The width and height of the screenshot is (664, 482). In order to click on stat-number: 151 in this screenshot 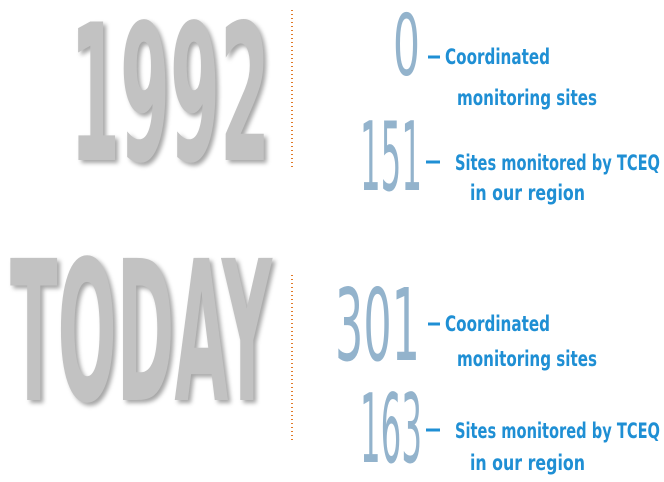, I will do `click(391, 158)`.